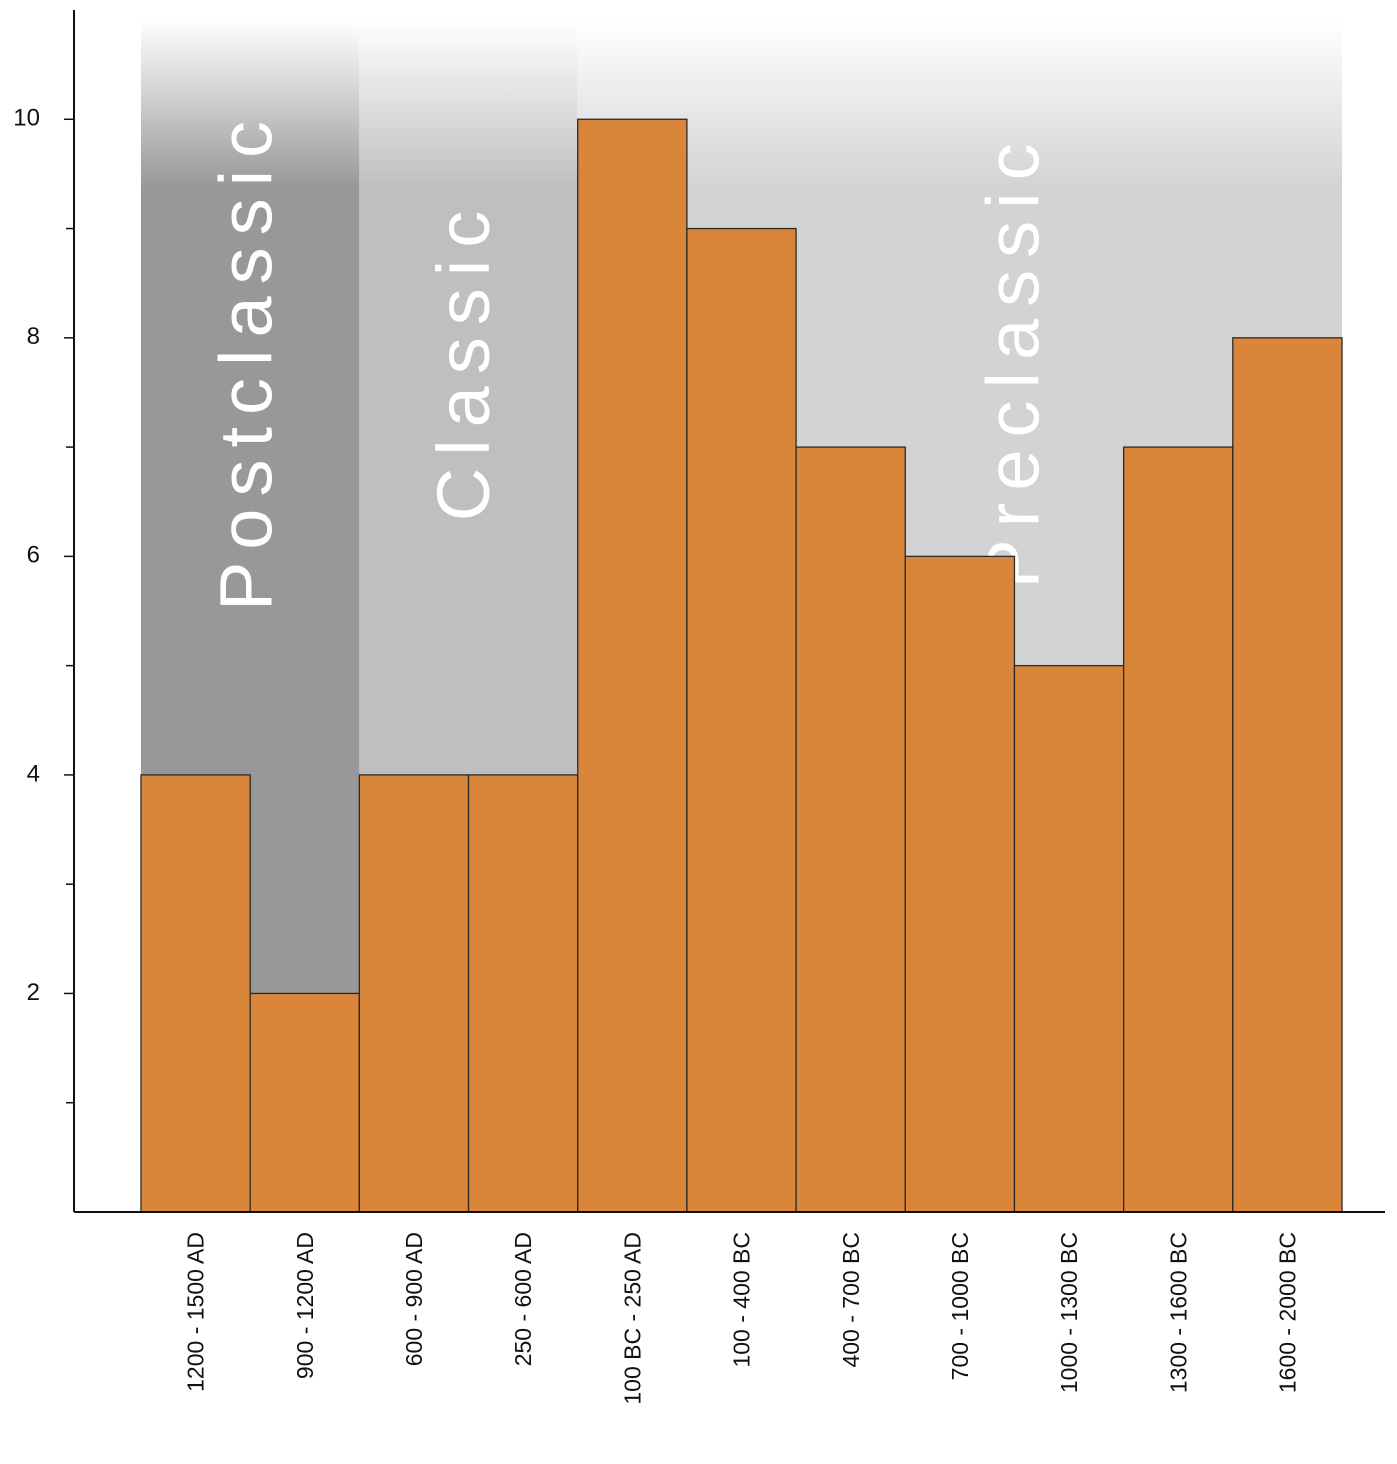  I want to click on y-tick-label: 10, so click(26, 118).